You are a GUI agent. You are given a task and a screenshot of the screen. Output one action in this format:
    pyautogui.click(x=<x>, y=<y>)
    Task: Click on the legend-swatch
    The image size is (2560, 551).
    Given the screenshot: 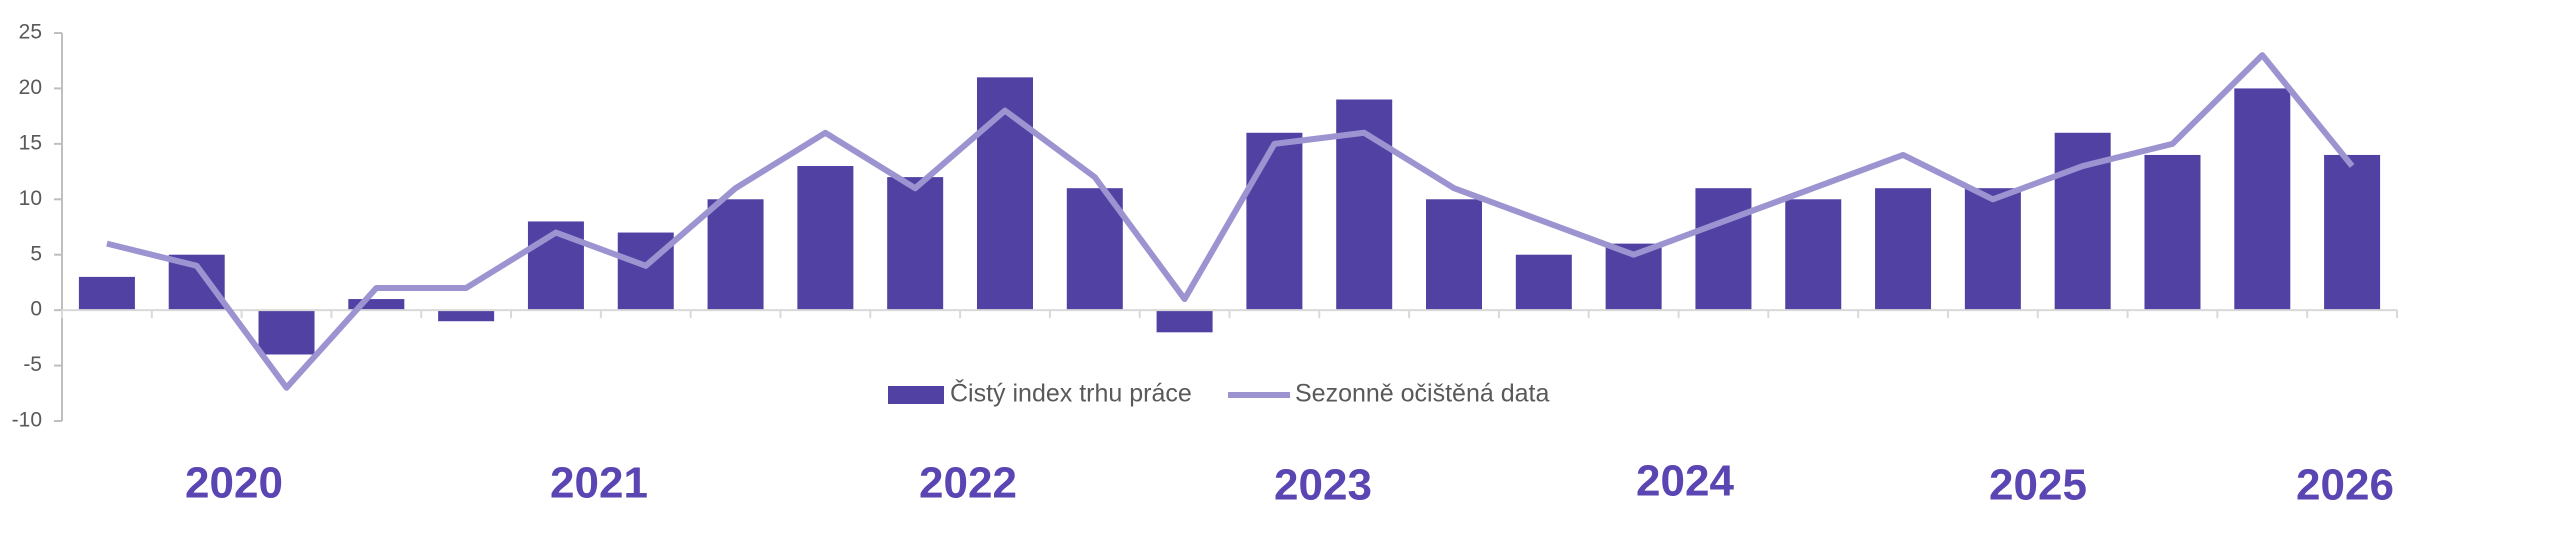 What is the action you would take?
    pyautogui.click(x=916, y=395)
    